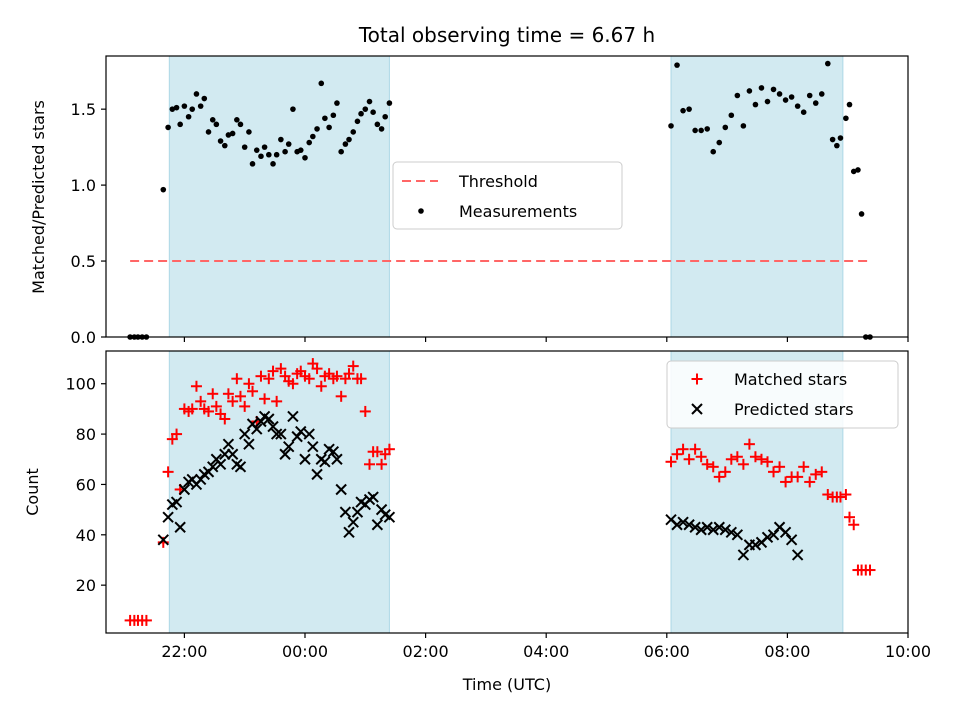 The image size is (960, 720). Describe the element at coordinates (546, 647) in the screenshot. I see `count-x-ticks: 22:00 00:00 02:00 04:00 06:00 08:00 10:00` at that location.